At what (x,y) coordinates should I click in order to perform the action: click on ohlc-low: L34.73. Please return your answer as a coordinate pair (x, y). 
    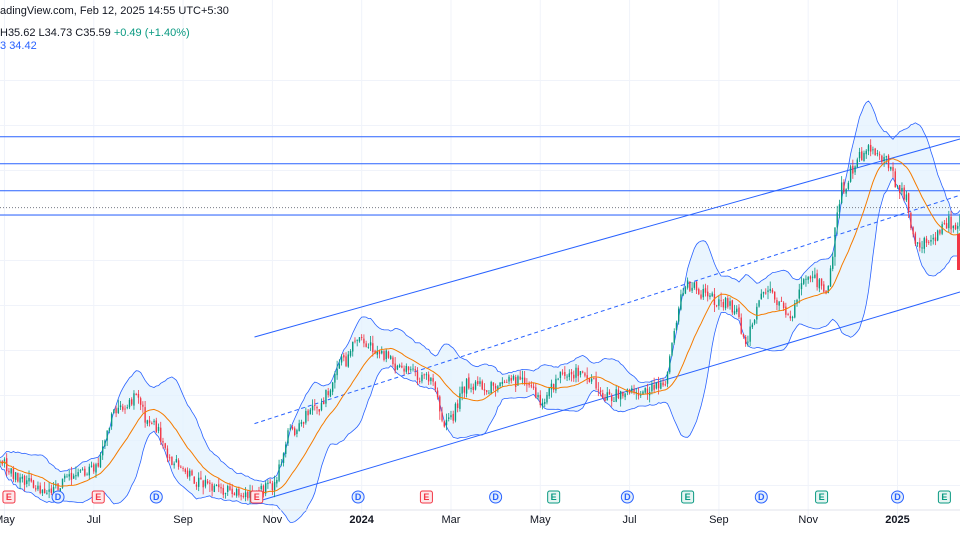
    Looking at the image, I should click on (55, 33).